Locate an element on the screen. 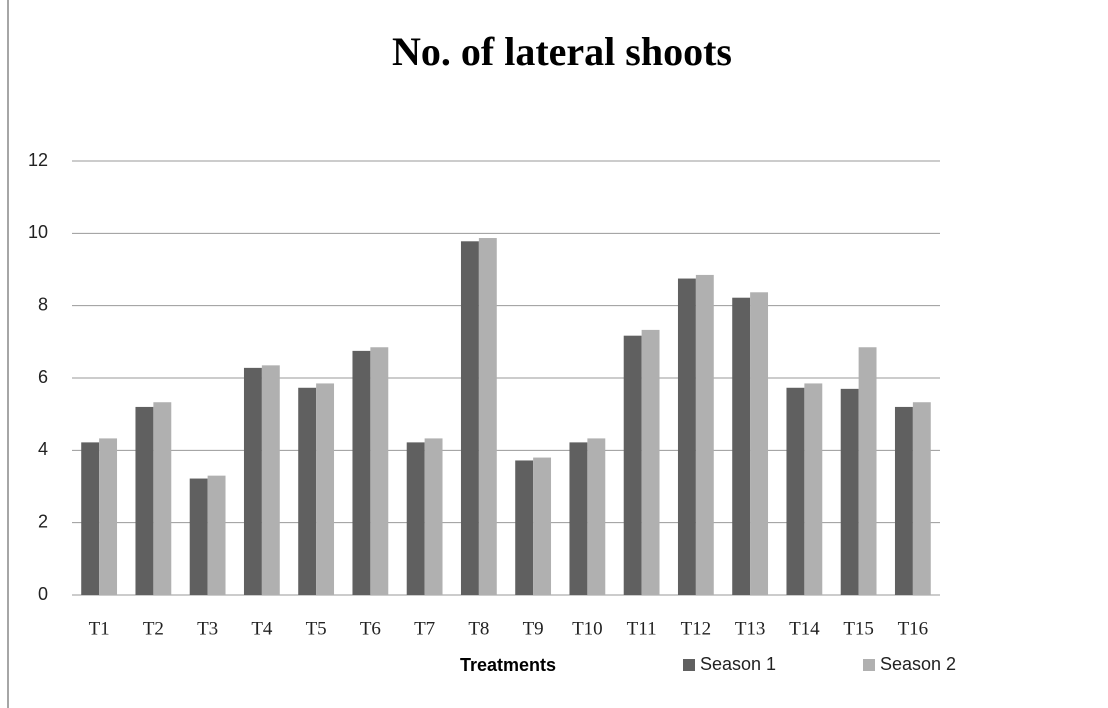 This screenshot has height=708, width=1108. y-tick-label: 0 is located at coordinates (43, 594).